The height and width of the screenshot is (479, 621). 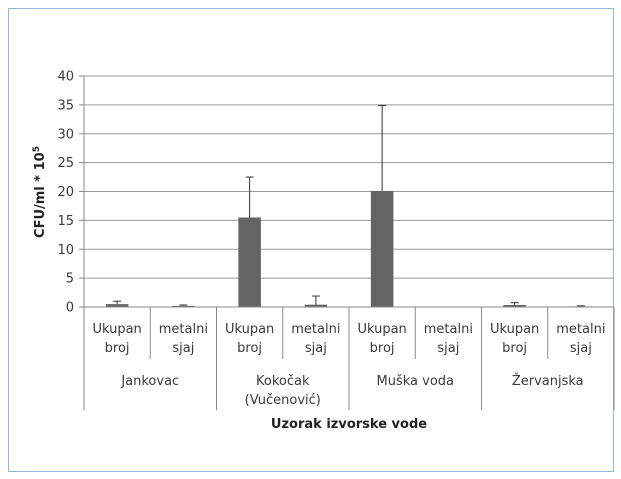 I want to click on x-axis-title: Uzorak izvorske vode, so click(x=349, y=424).